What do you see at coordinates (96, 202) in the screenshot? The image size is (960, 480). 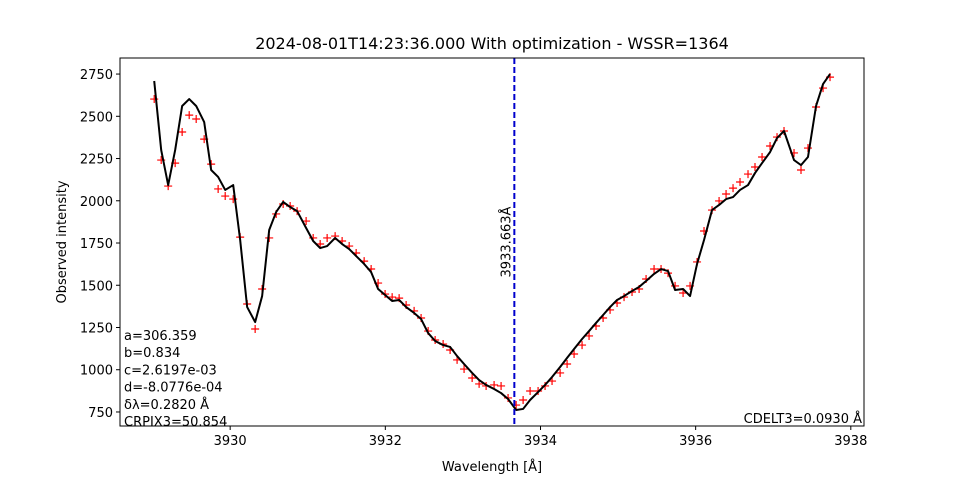 I see `y-tick-label: 2000` at bounding box center [96, 202].